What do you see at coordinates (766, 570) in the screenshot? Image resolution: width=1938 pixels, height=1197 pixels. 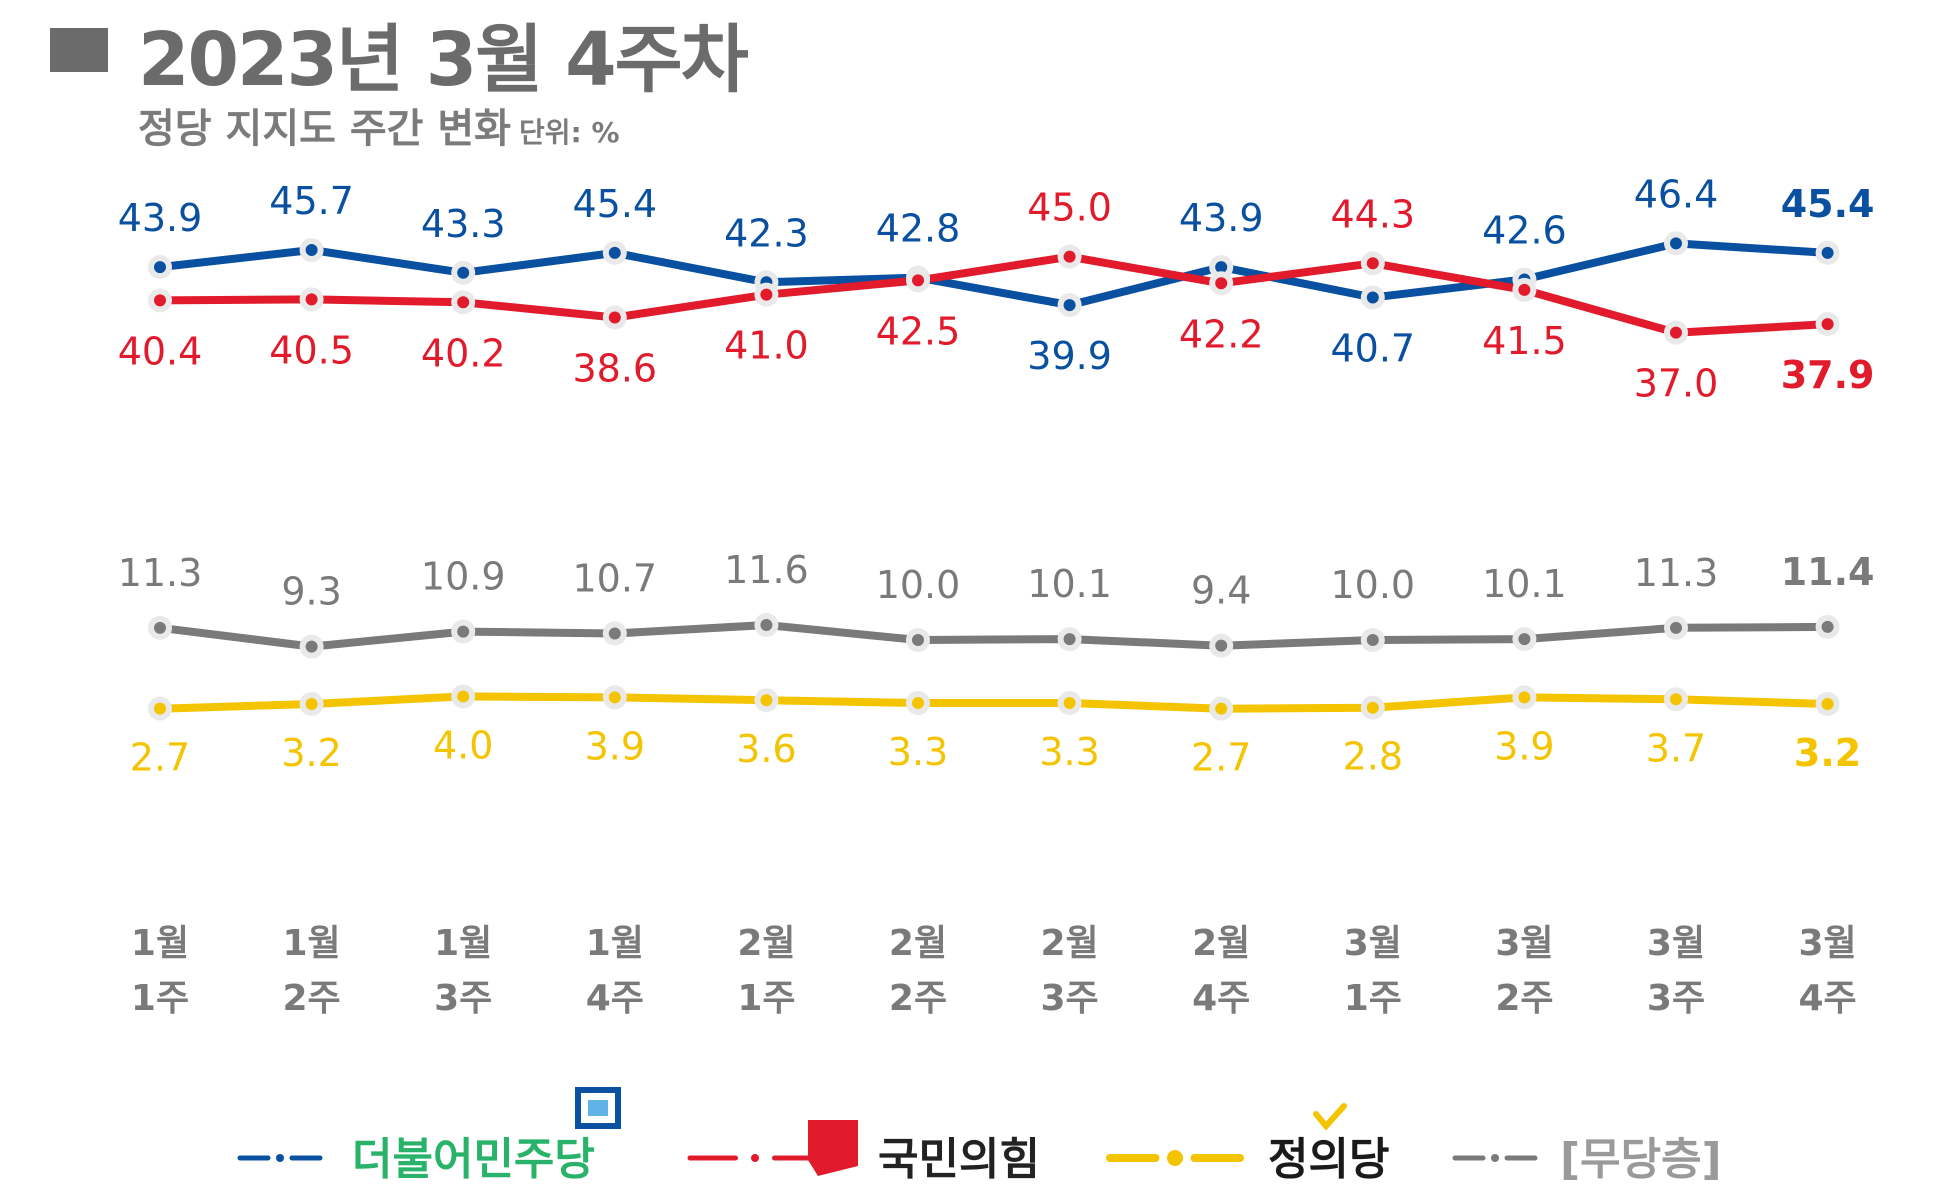 I see `value-label-independent: 11.6` at bounding box center [766, 570].